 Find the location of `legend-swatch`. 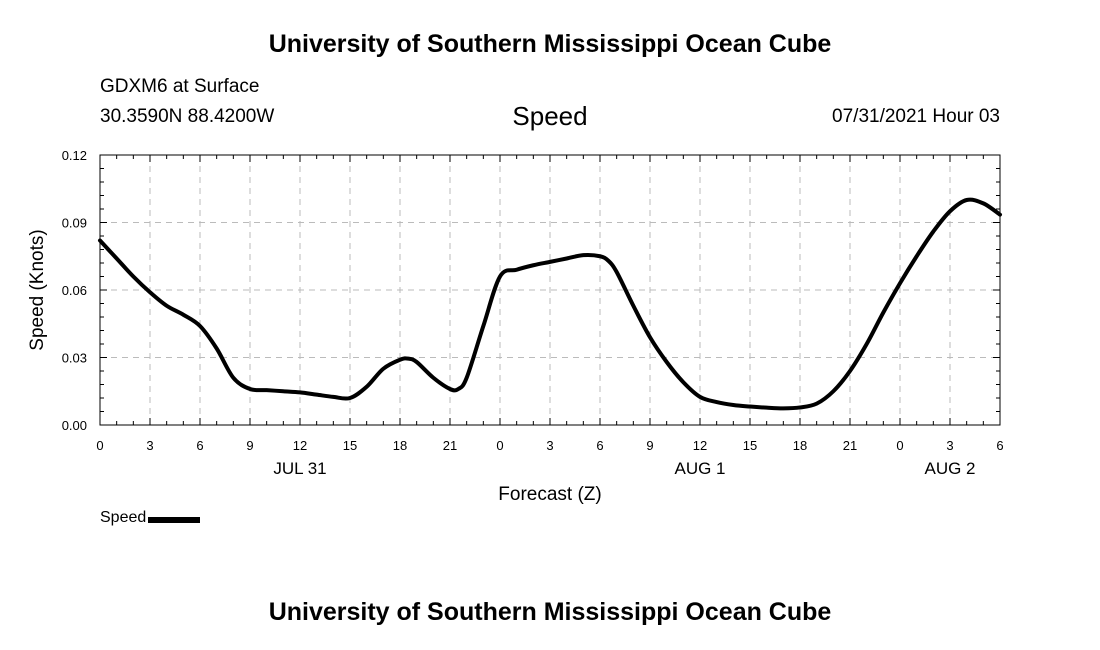

legend-swatch is located at coordinates (174, 519).